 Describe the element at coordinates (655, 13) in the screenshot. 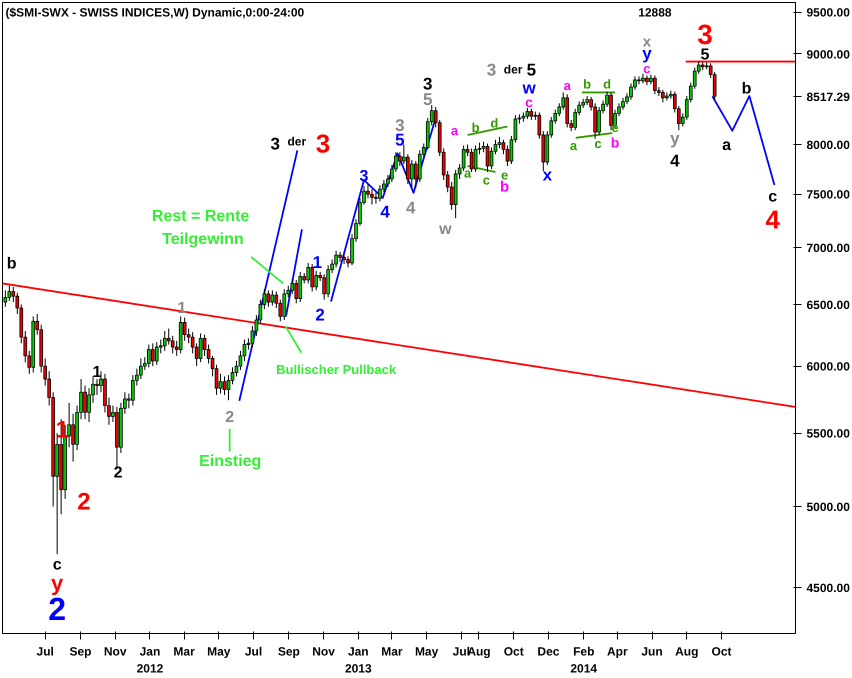

I see `annotation: 12888` at that location.